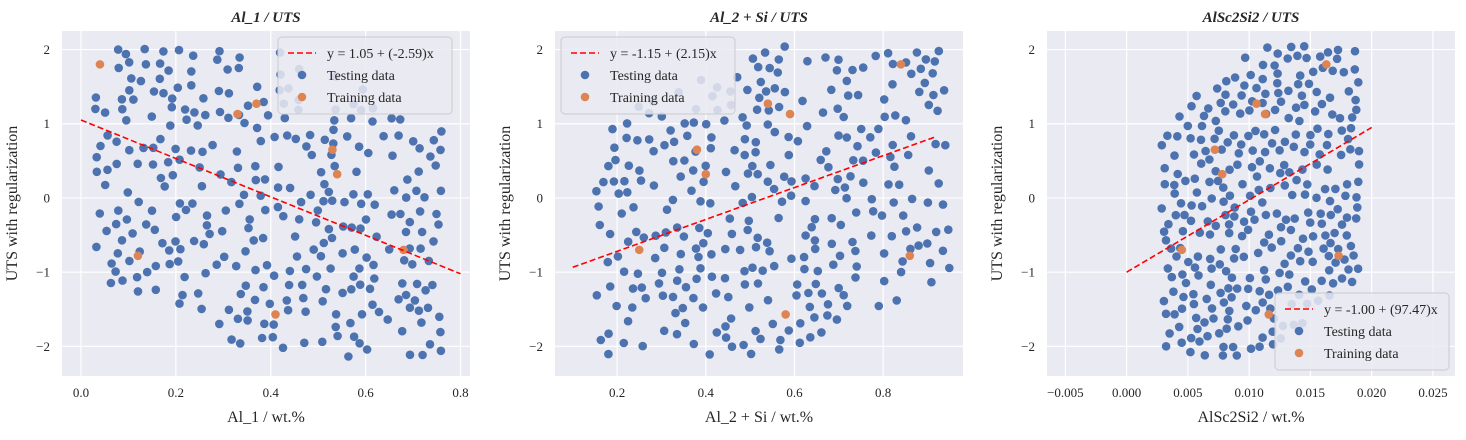  What do you see at coordinates (1032, 123) in the screenshot?
I see `y-tick-label: 1` at bounding box center [1032, 123].